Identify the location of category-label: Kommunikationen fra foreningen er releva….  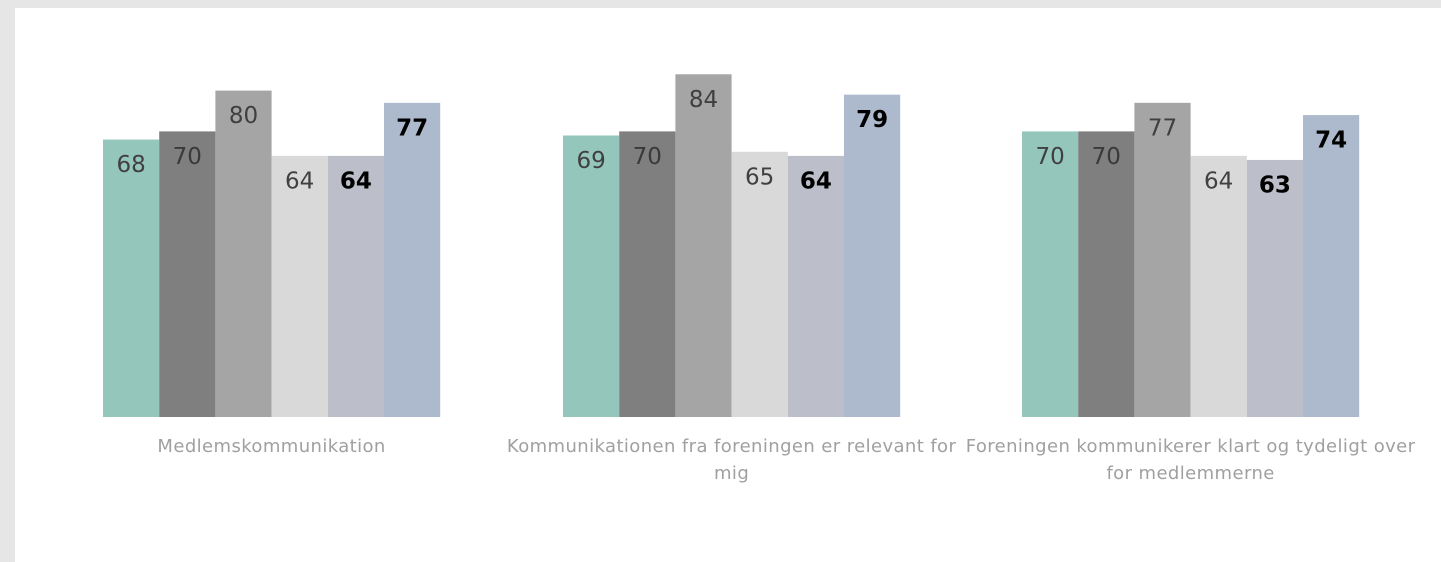
(731, 460).